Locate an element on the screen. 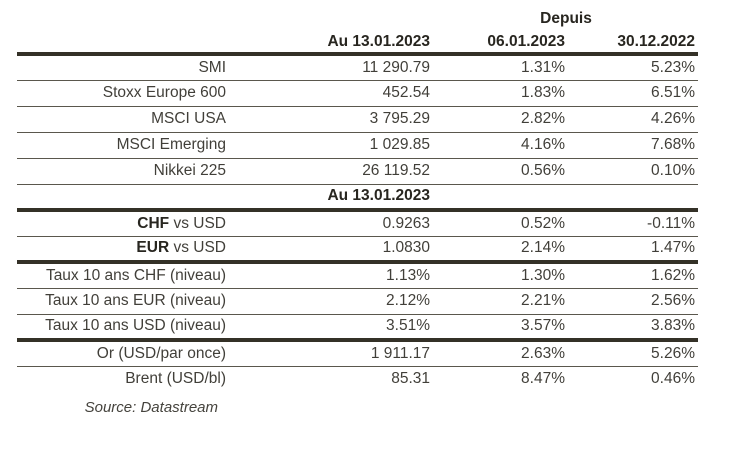 The image size is (743, 457). value-cell: 85.31 is located at coordinates (410, 379).